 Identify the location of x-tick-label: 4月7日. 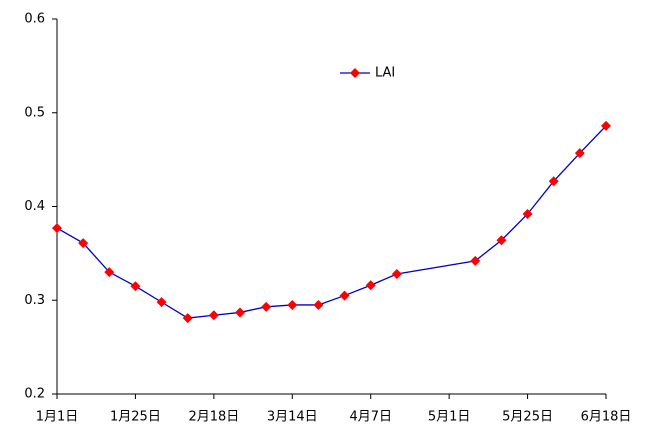
(370, 417).